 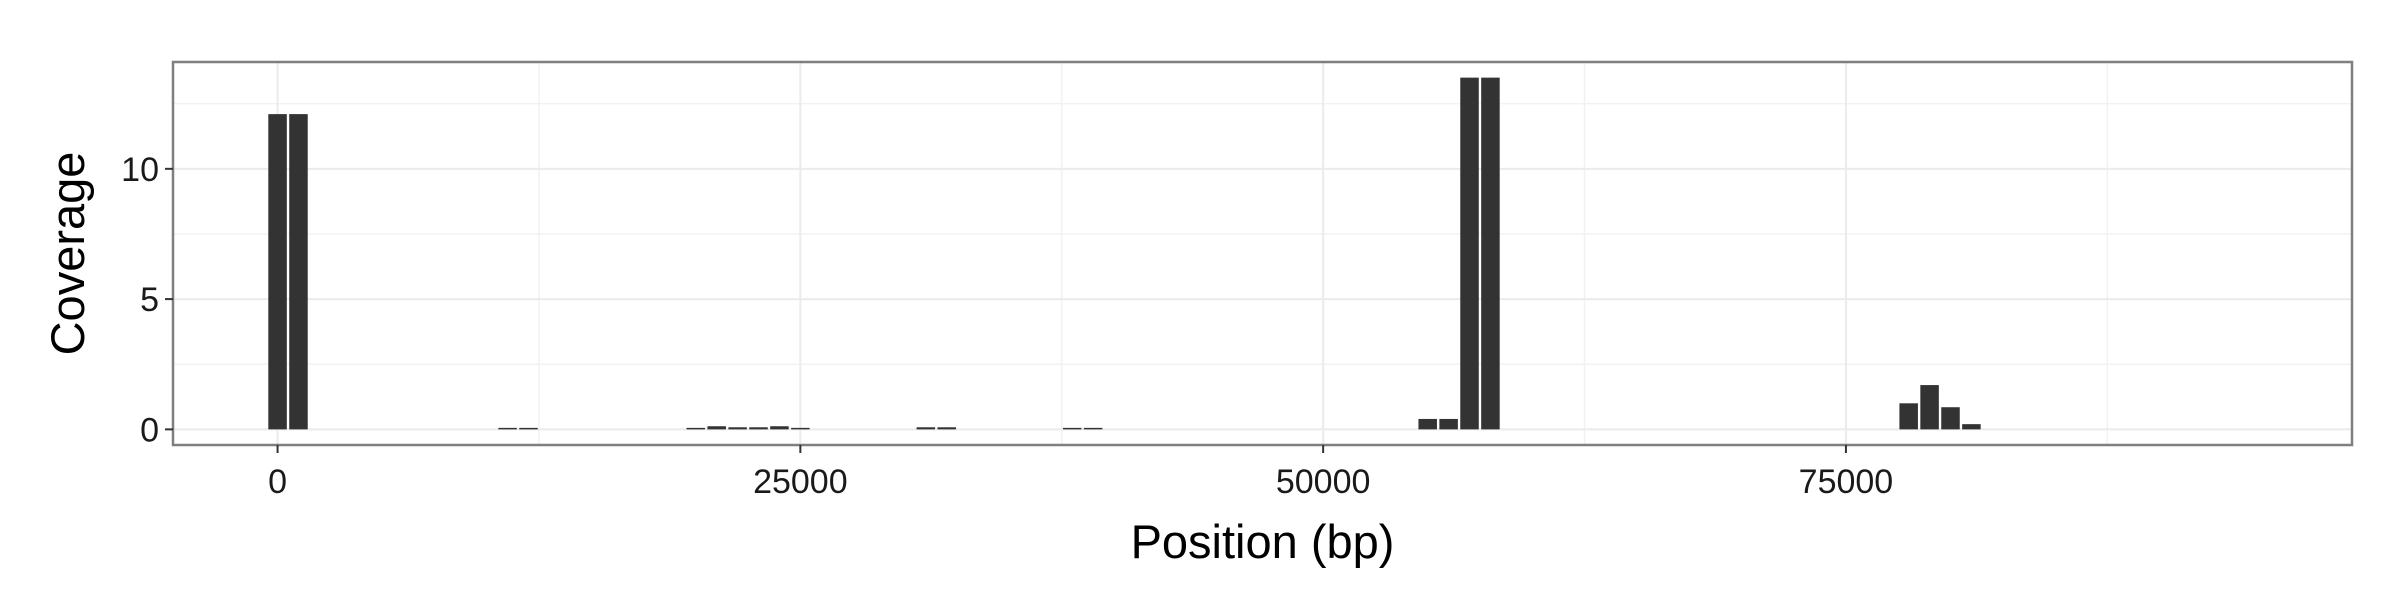 What do you see at coordinates (277, 482) in the screenshot?
I see `x-tick-label: 0` at bounding box center [277, 482].